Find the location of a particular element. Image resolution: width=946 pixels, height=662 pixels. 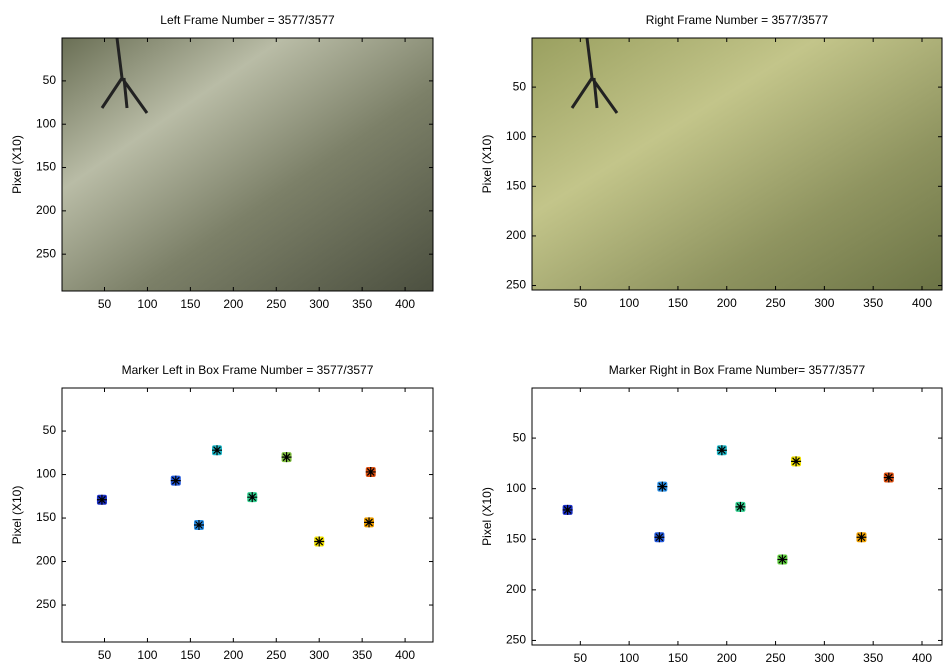

subplot-title: Left Frame Number = 3577/3577 is located at coordinates (247, 20).